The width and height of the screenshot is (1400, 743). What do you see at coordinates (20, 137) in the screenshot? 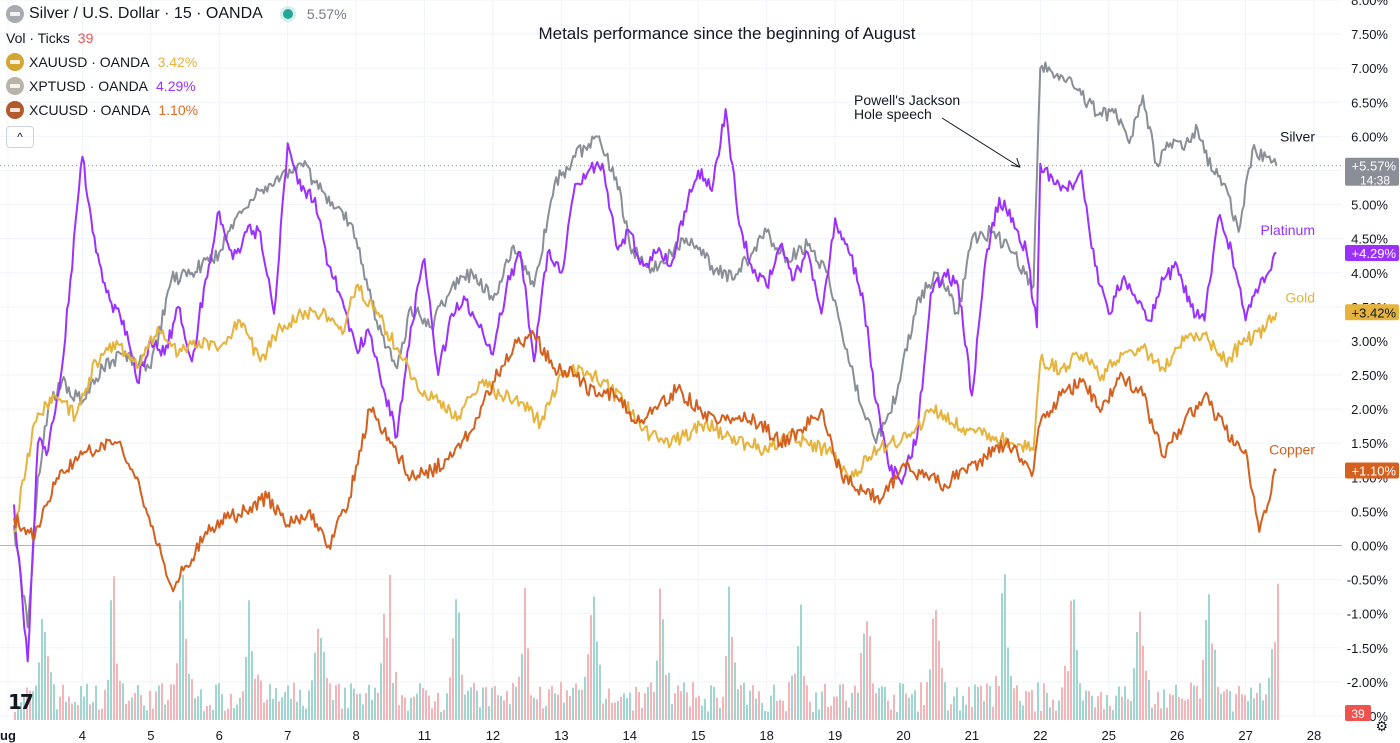
I see `collapse-legend-button: ^` at bounding box center [20, 137].